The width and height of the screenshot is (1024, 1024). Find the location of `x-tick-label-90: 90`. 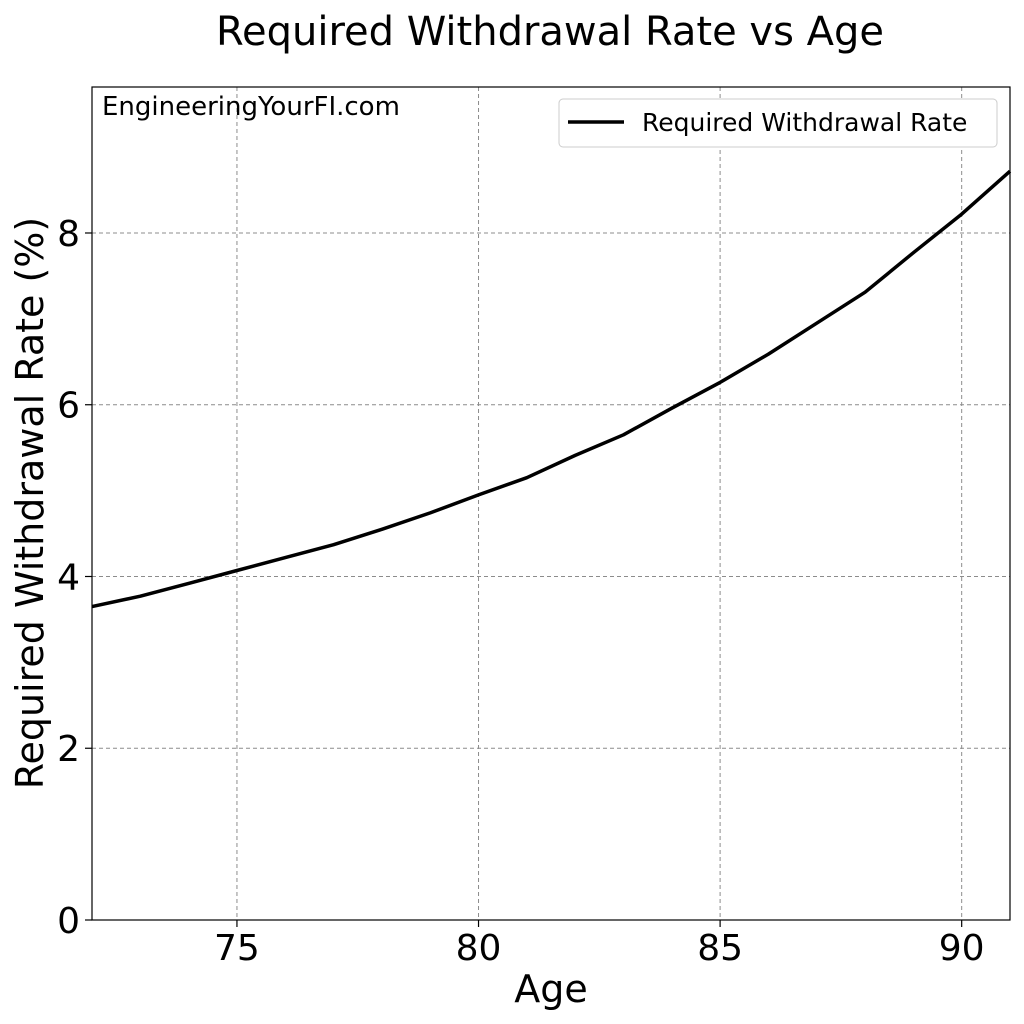

x-tick-label-90: 90 is located at coordinates (962, 948).